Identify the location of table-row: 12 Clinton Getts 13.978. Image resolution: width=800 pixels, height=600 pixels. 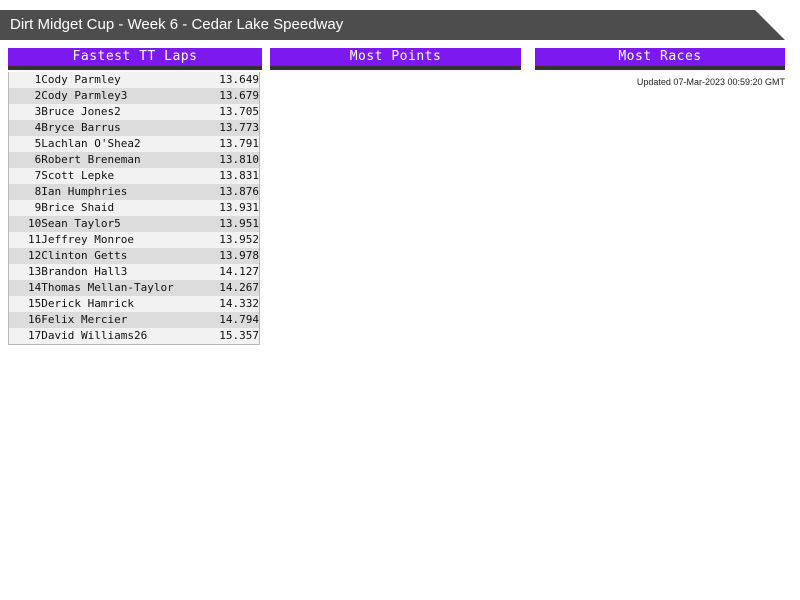
(134, 256).